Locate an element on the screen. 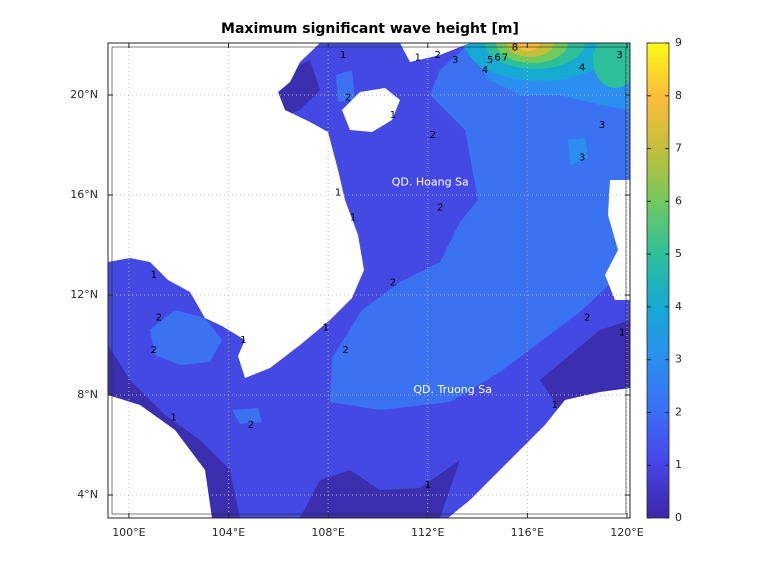 This screenshot has width=778, height=587. y-tick-label: 20°N is located at coordinates (84, 94).